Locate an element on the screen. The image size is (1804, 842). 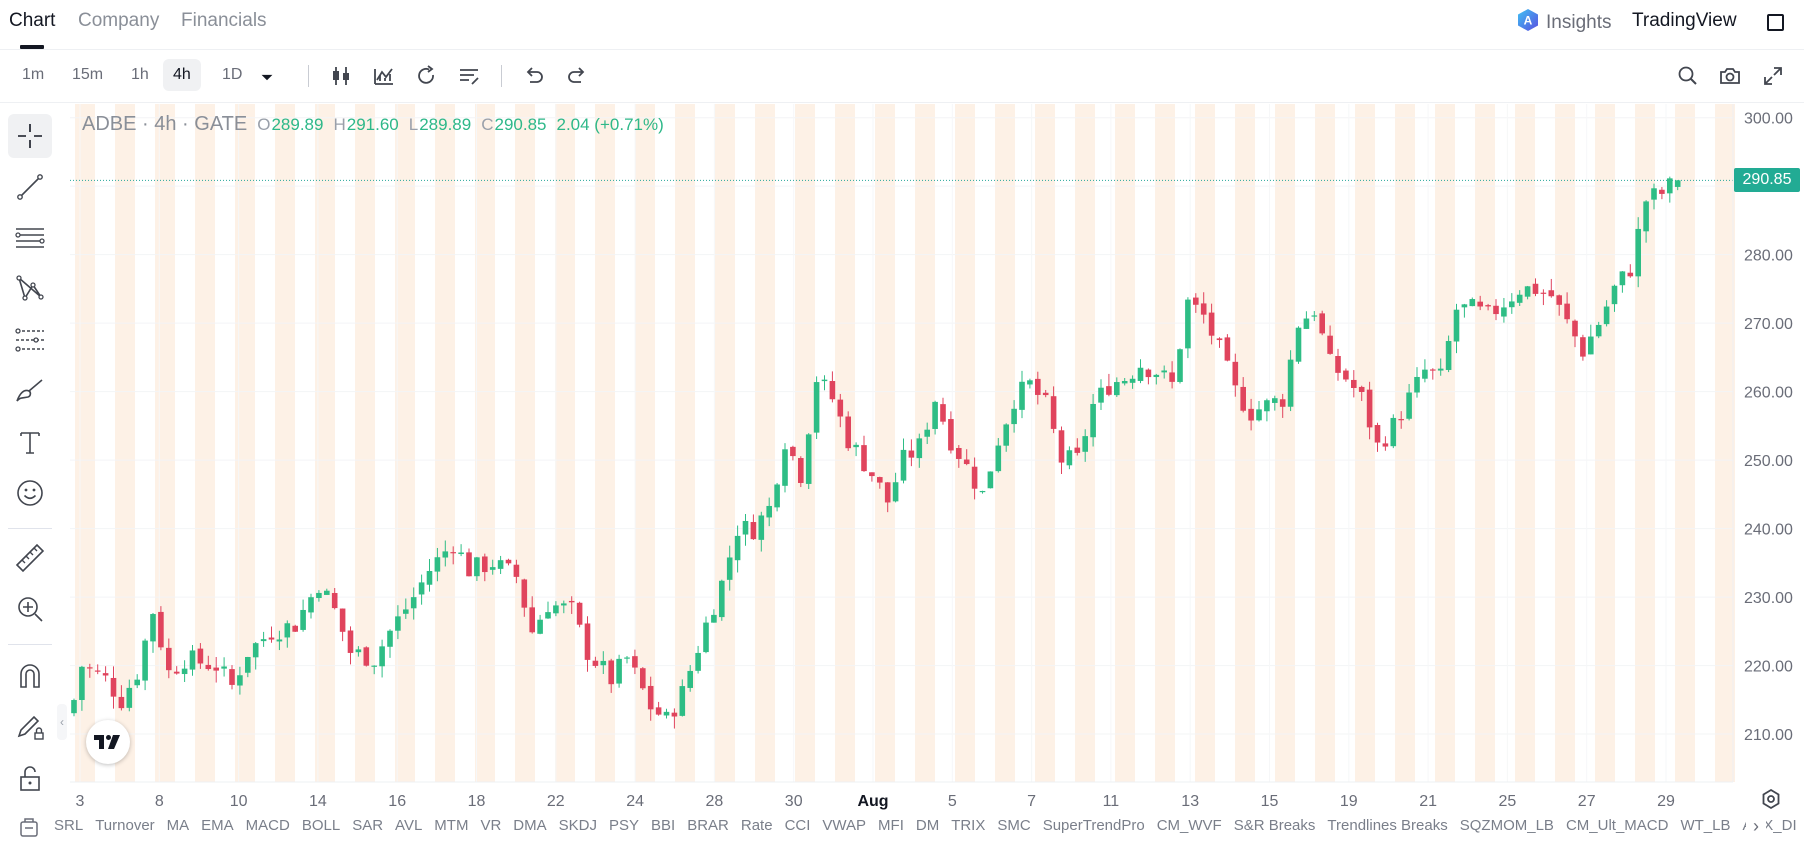
indicator-item: SRL is located at coordinates (69, 825).